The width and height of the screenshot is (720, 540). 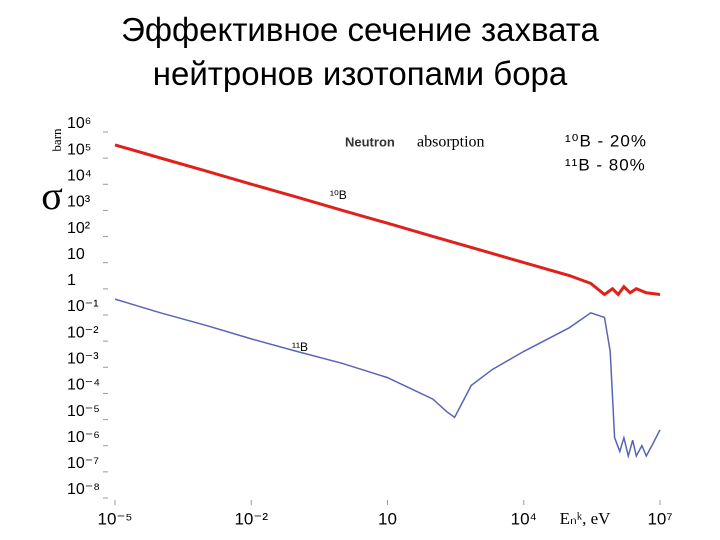 I want to click on series-label: ¹¹B, so click(x=300, y=347).